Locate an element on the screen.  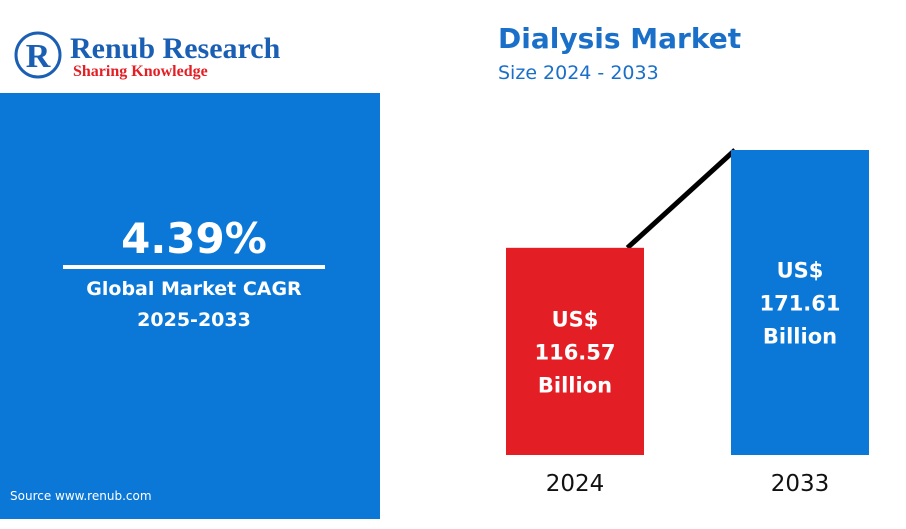
logo-name: Renub Research is located at coordinates (175, 48).